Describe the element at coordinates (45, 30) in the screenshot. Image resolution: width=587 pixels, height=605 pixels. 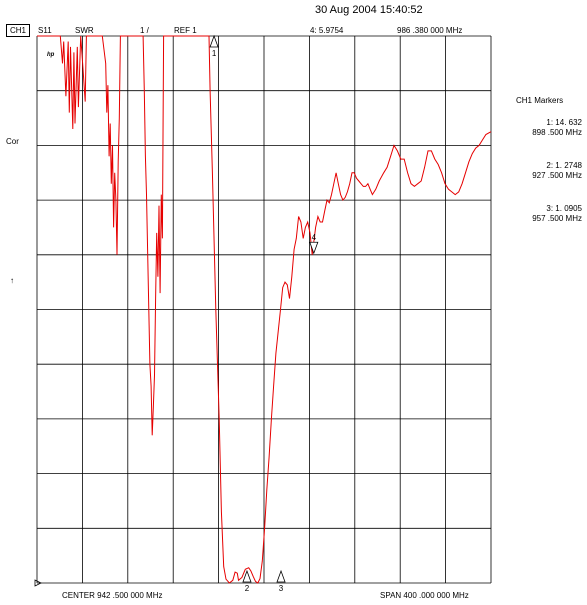
I see `parameter-label: S11` at that location.